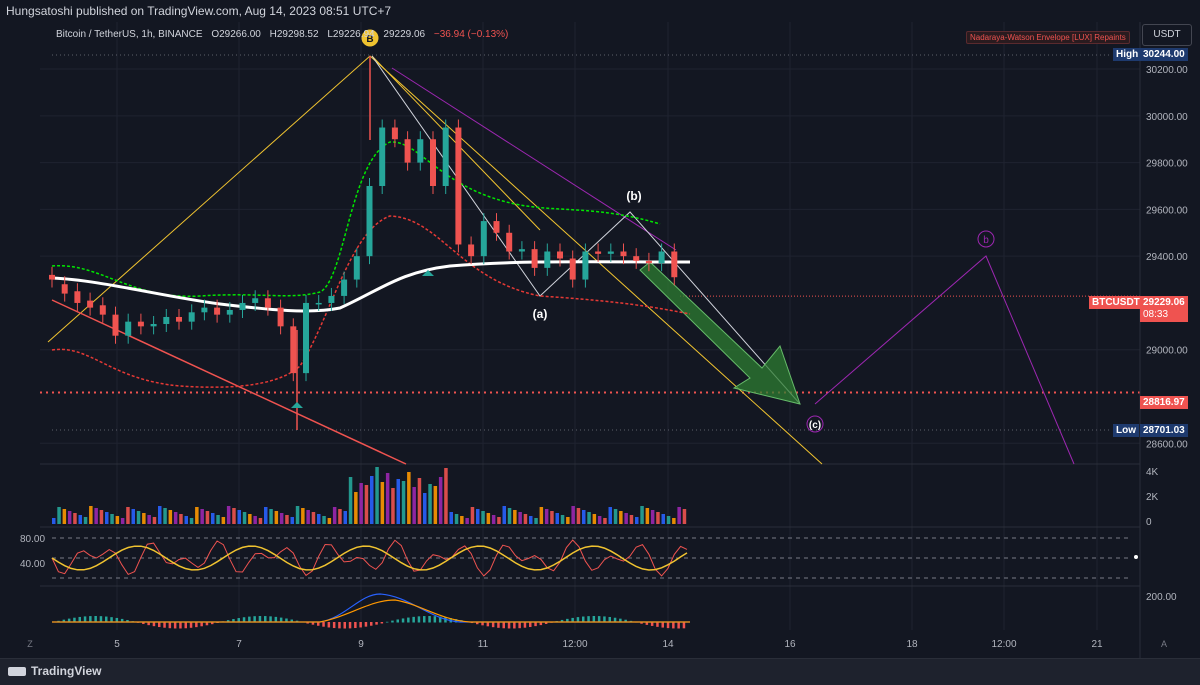 This screenshot has width=1200, height=685. I want to click on high-price-tag: High, so click(1127, 54).